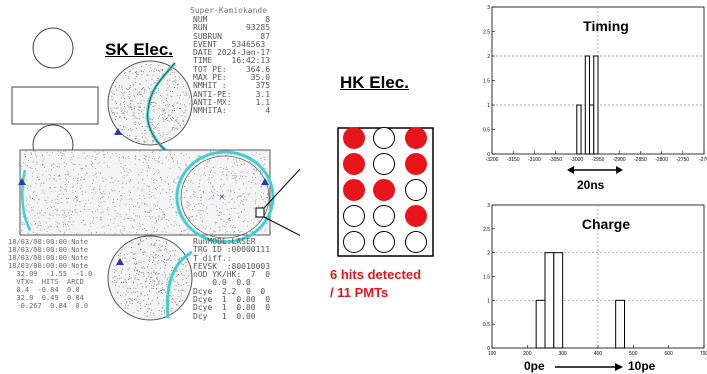  What do you see at coordinates (534, 160) in the screenshot?
I see `x-tick-label: -3100` at bounding box center [534, 160].